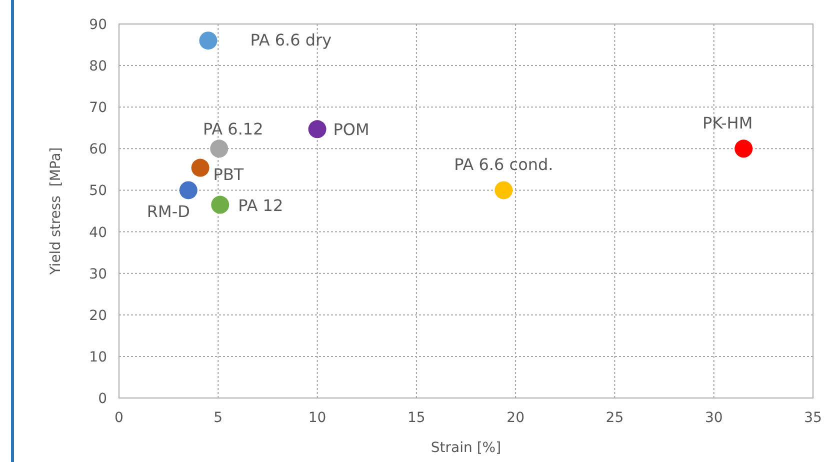  Describe the element at coordinates (351, 130) in the screenshot. I see `series-label: POM` at that location.